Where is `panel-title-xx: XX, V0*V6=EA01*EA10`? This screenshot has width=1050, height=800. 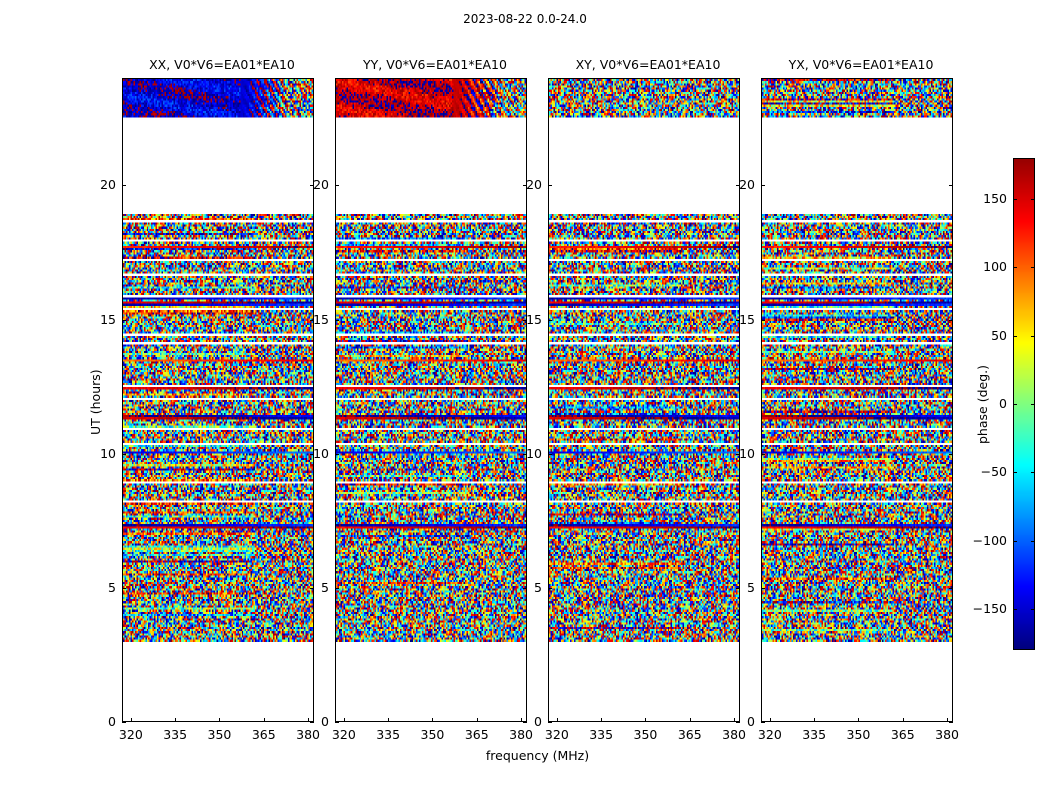
panel-title-xx: XX, V0*V6=EA01*EA10 is located at coordinates (222, 64).